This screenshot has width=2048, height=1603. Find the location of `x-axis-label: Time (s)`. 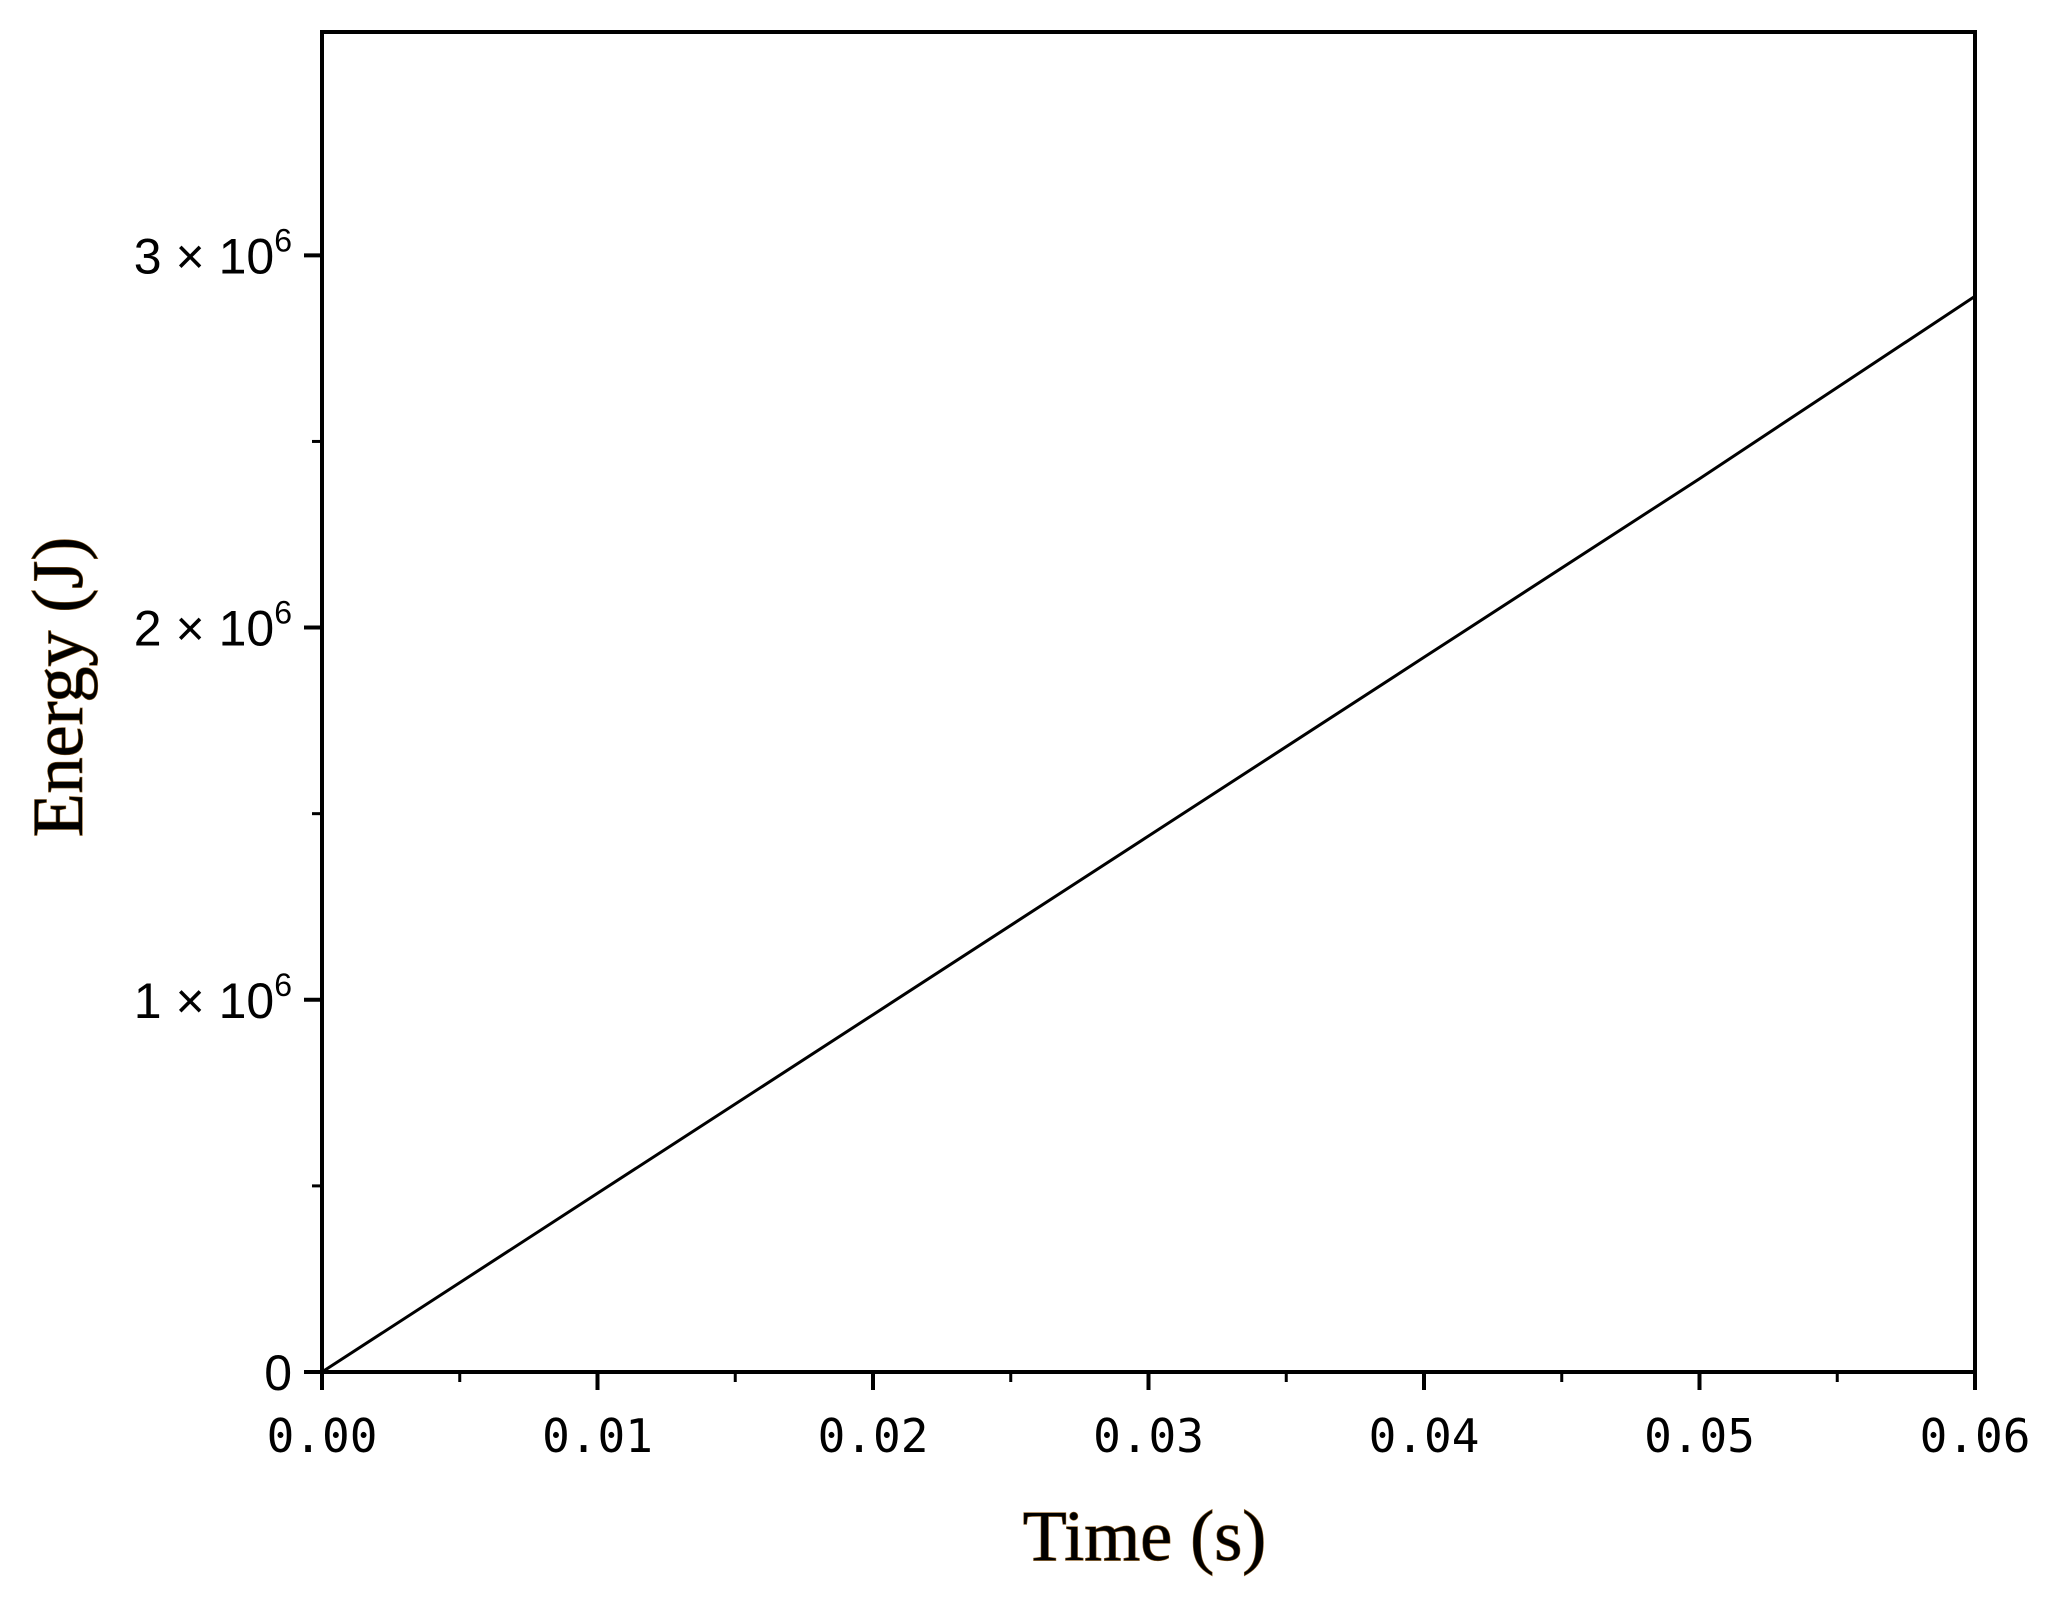

x-axis-label: Time (s) is located at coordinates (1144, 1536).